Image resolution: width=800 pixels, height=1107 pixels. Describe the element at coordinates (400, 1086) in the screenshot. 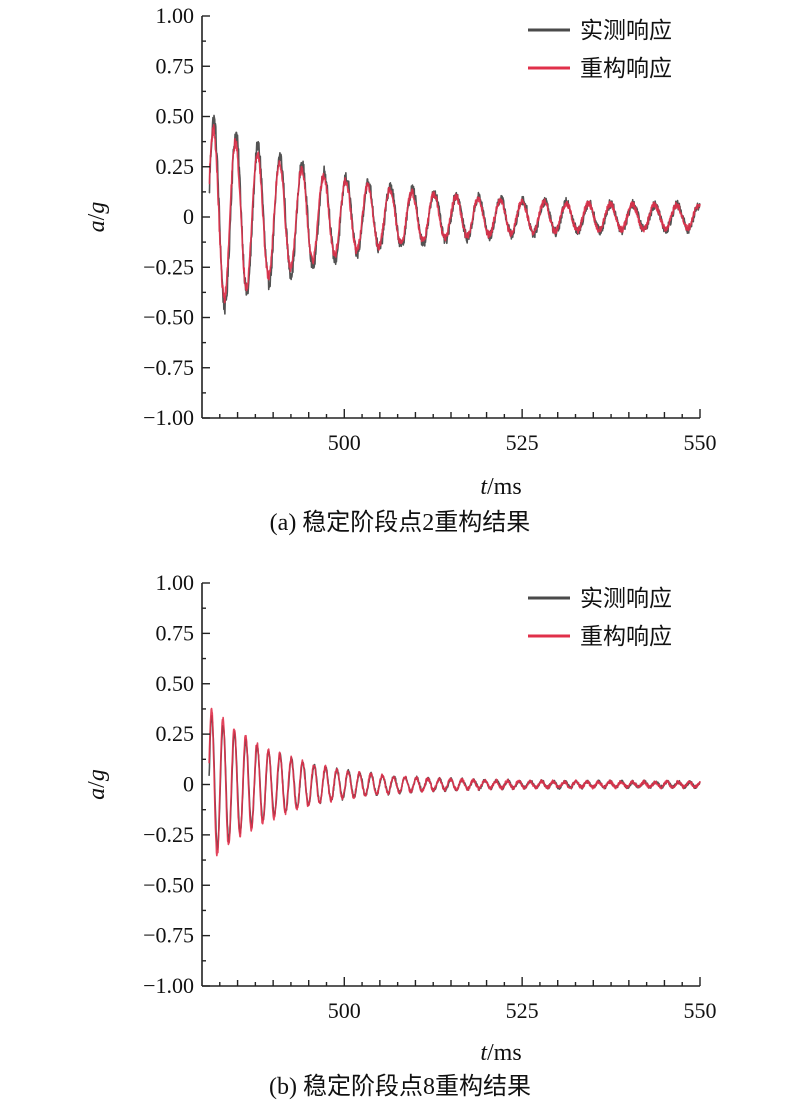

I see `figure-caption: (b) 稳定阶段点8重构结果` at that location.